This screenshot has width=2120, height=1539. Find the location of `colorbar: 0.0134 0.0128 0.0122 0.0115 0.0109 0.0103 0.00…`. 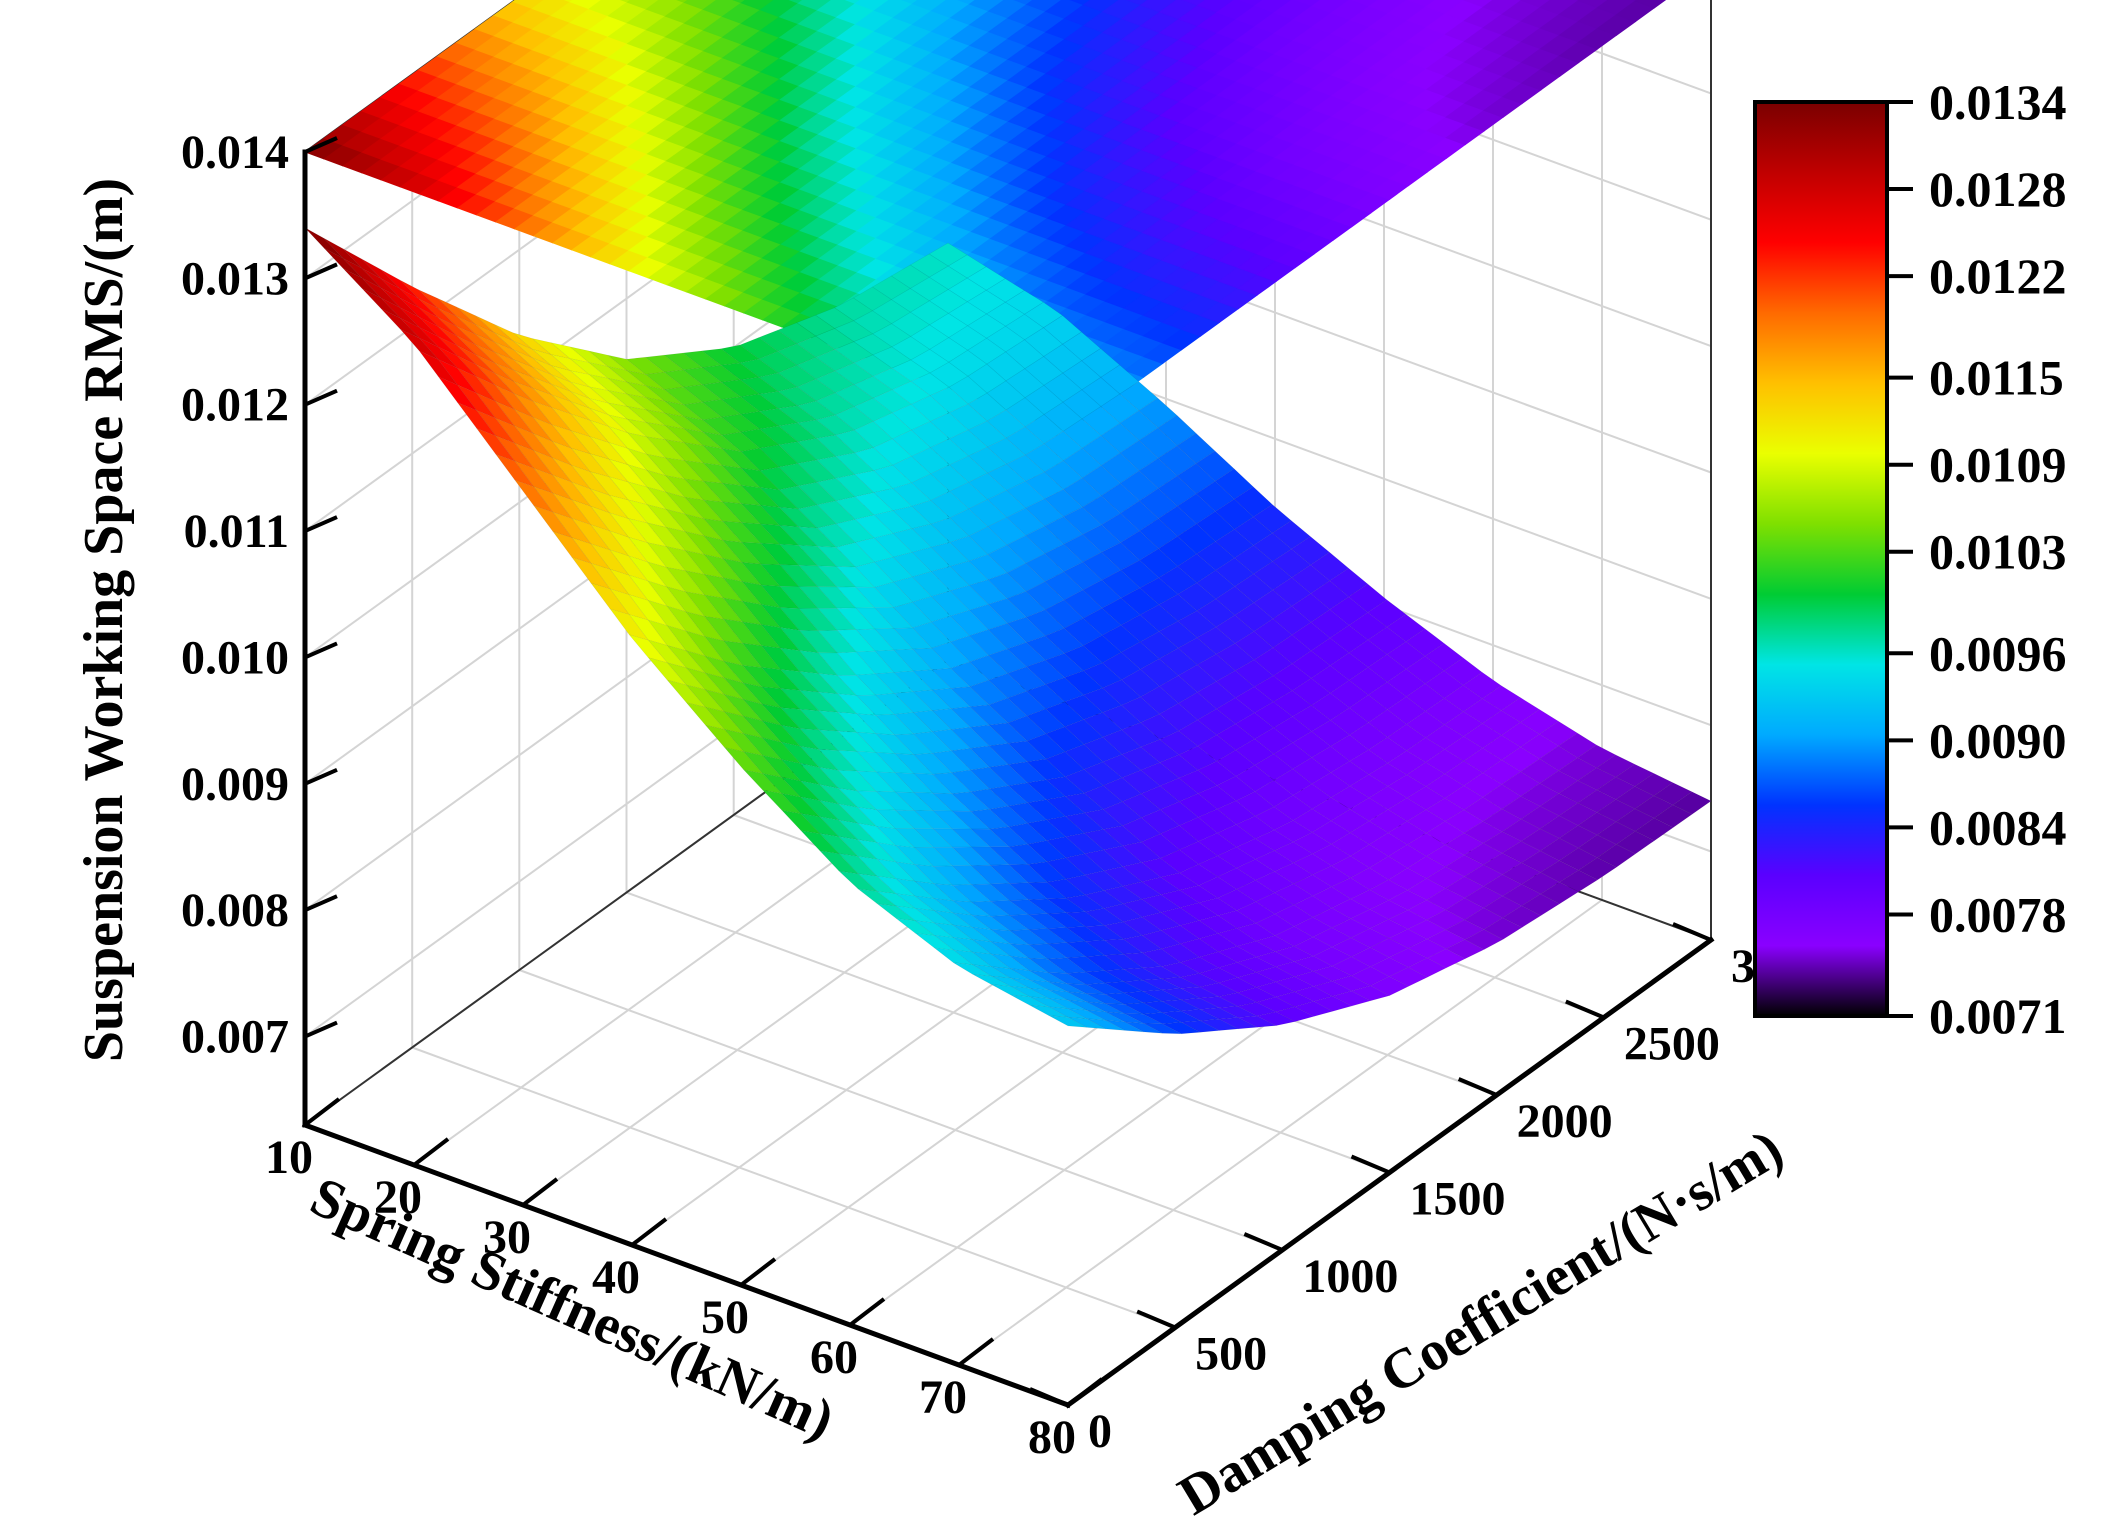

colorbar: 0.0134 0.0128 0.0122 0.0115 0.0109 0.0103 0.00… is located at coordinates (1910, 559).